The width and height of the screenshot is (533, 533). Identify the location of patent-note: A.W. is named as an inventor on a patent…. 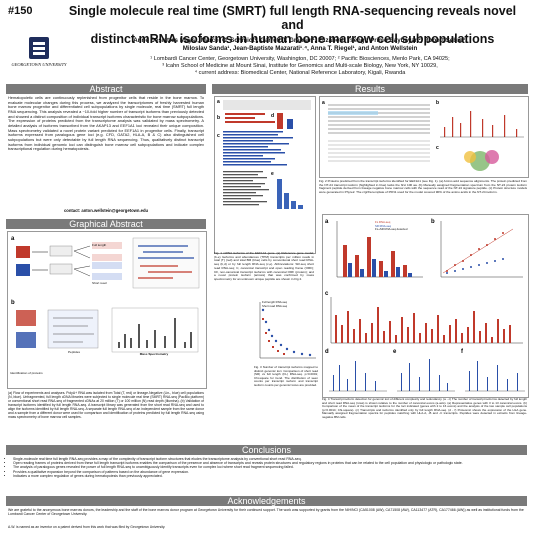
(87, 527).